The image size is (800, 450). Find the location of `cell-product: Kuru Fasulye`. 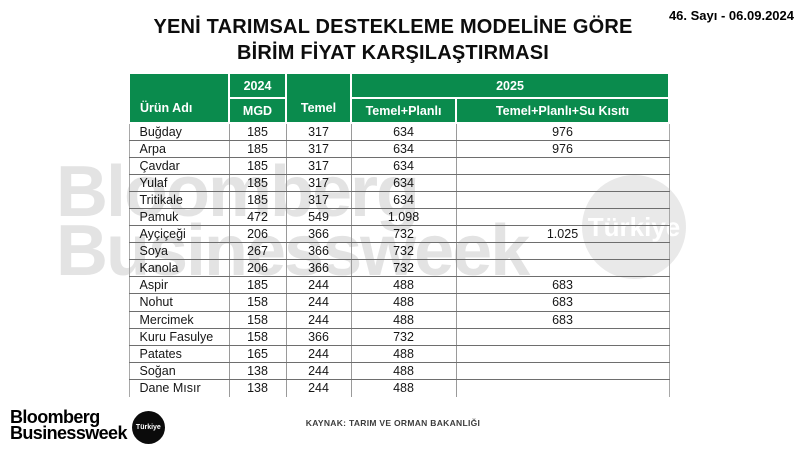

cell-product: Kuru Fasulye is located at coordinates (178, 337).